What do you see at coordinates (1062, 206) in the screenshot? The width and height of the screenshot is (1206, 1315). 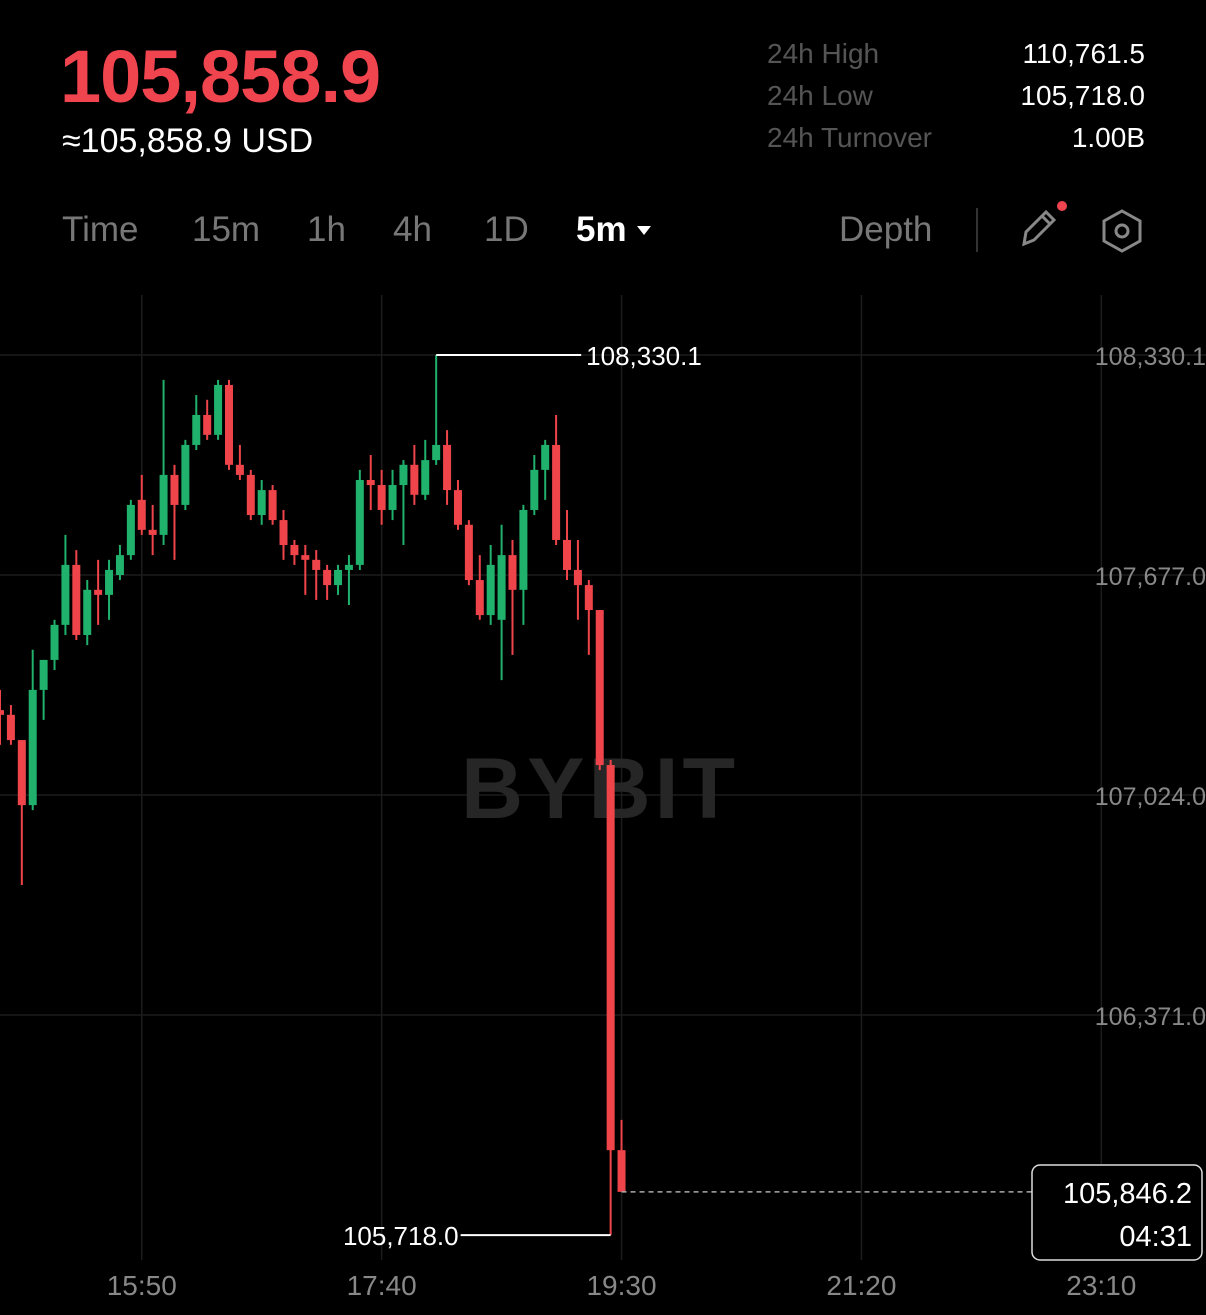 I see `notification-dot` at bounding box center [1062, 206].